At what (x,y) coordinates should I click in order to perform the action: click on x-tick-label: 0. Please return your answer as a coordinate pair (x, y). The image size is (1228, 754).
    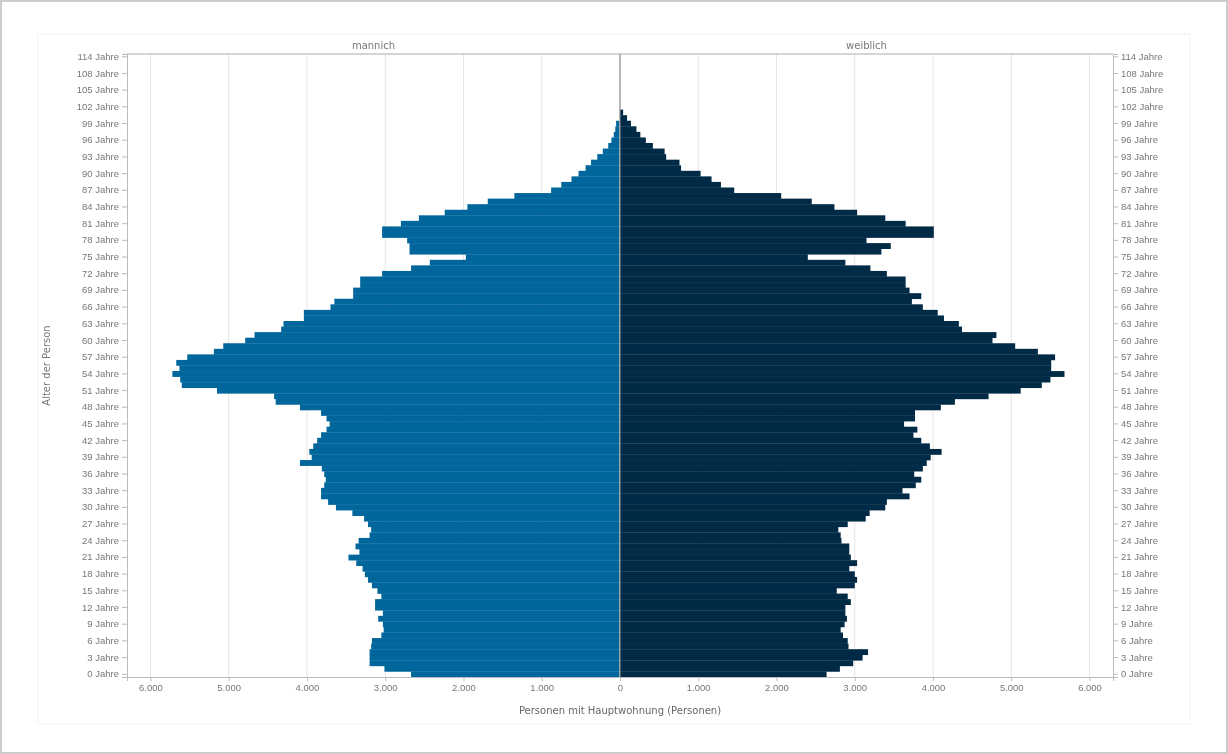
    Looking at the image, I should click on (620, 687).